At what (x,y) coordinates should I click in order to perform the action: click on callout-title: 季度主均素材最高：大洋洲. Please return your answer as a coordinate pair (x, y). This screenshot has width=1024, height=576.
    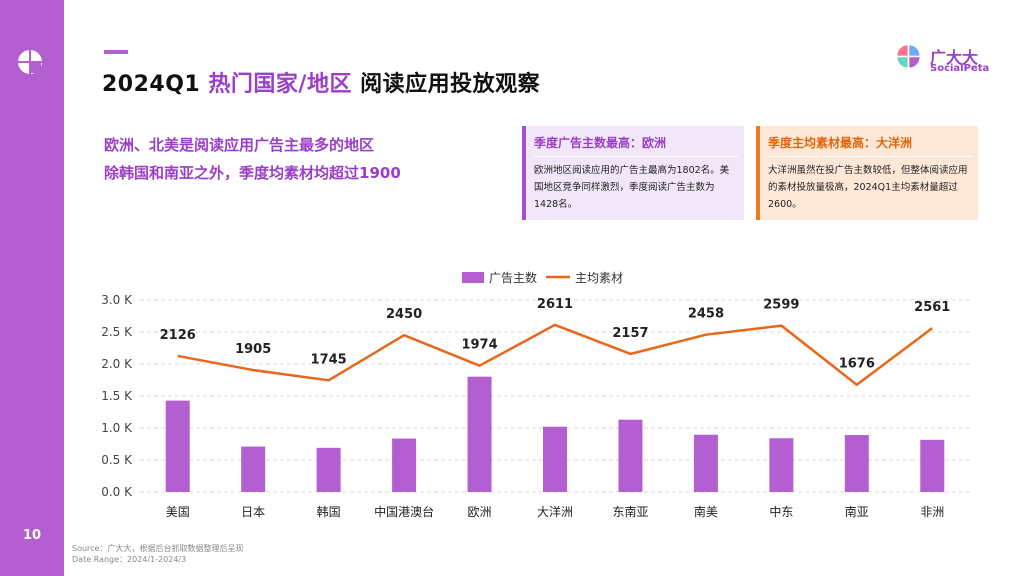
    Looking at the image, I should click on (840, 143).